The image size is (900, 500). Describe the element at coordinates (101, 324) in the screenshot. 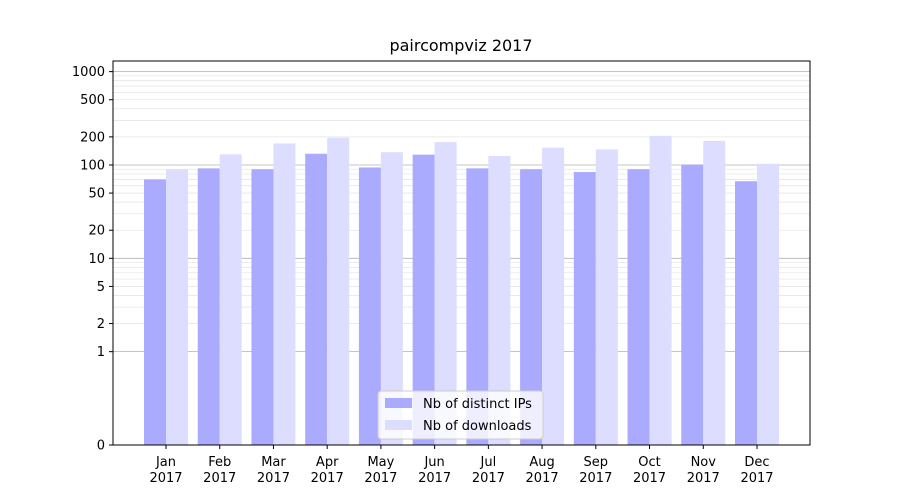

I see `y-tick-label: 2` at that location.